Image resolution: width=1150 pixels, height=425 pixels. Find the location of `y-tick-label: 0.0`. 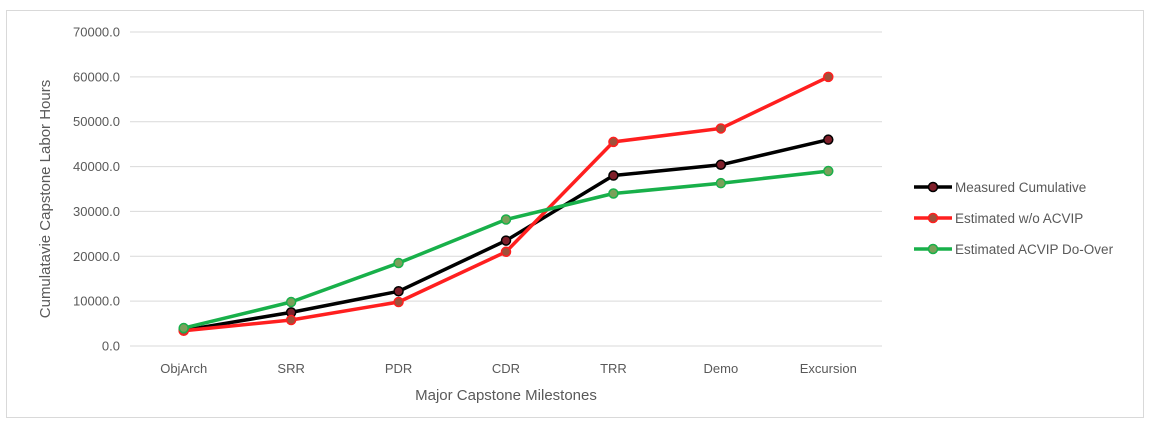

y-tick-label: 0.0 is located at coordinates (111, 346).